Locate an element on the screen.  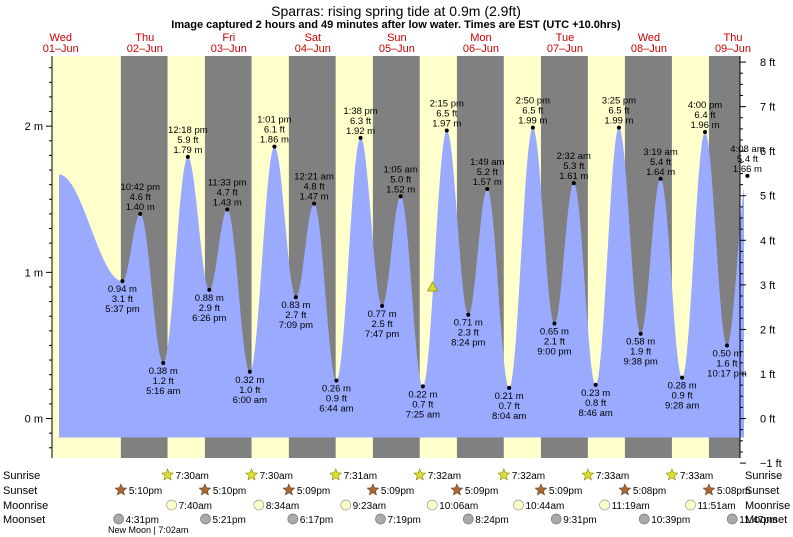
tide-label: 1.86 m is located at coordinates (274, 140).